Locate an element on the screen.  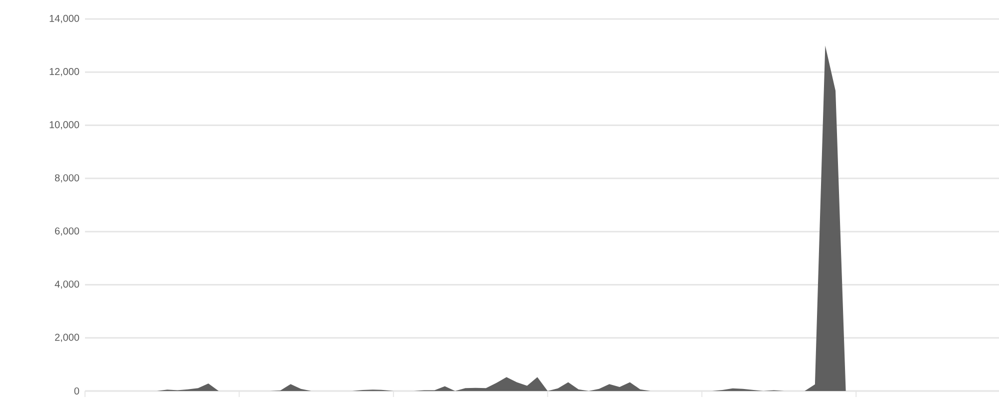
y-tick-label: 4,000 is located at coordinates (67, 284).